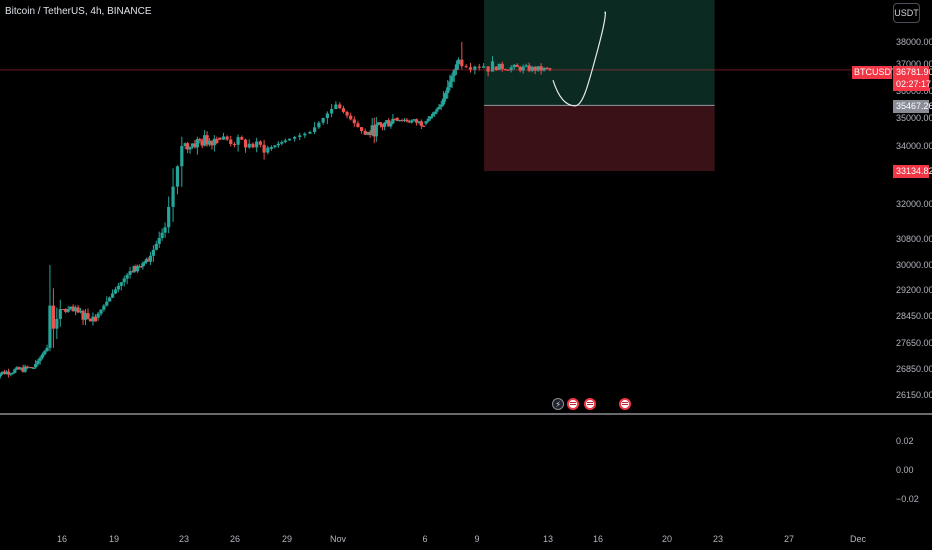  I want to click on entry-price-badge: 35467.26, so click(912, 106).